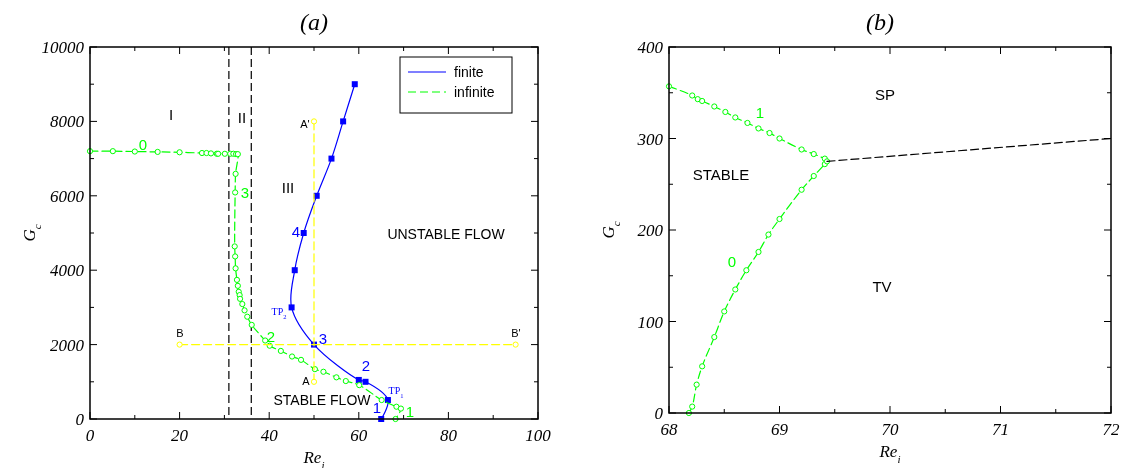 This screenshot has width=1129, height=468. What do you see at coordinates (650, 47) in the screenshot?
I see `y-tick-label: 400` at bounding box center [650, 47].